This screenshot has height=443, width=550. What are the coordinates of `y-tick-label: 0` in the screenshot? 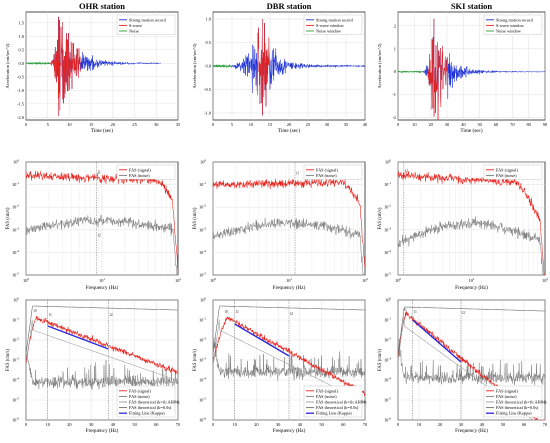 It's located at (395, 71).